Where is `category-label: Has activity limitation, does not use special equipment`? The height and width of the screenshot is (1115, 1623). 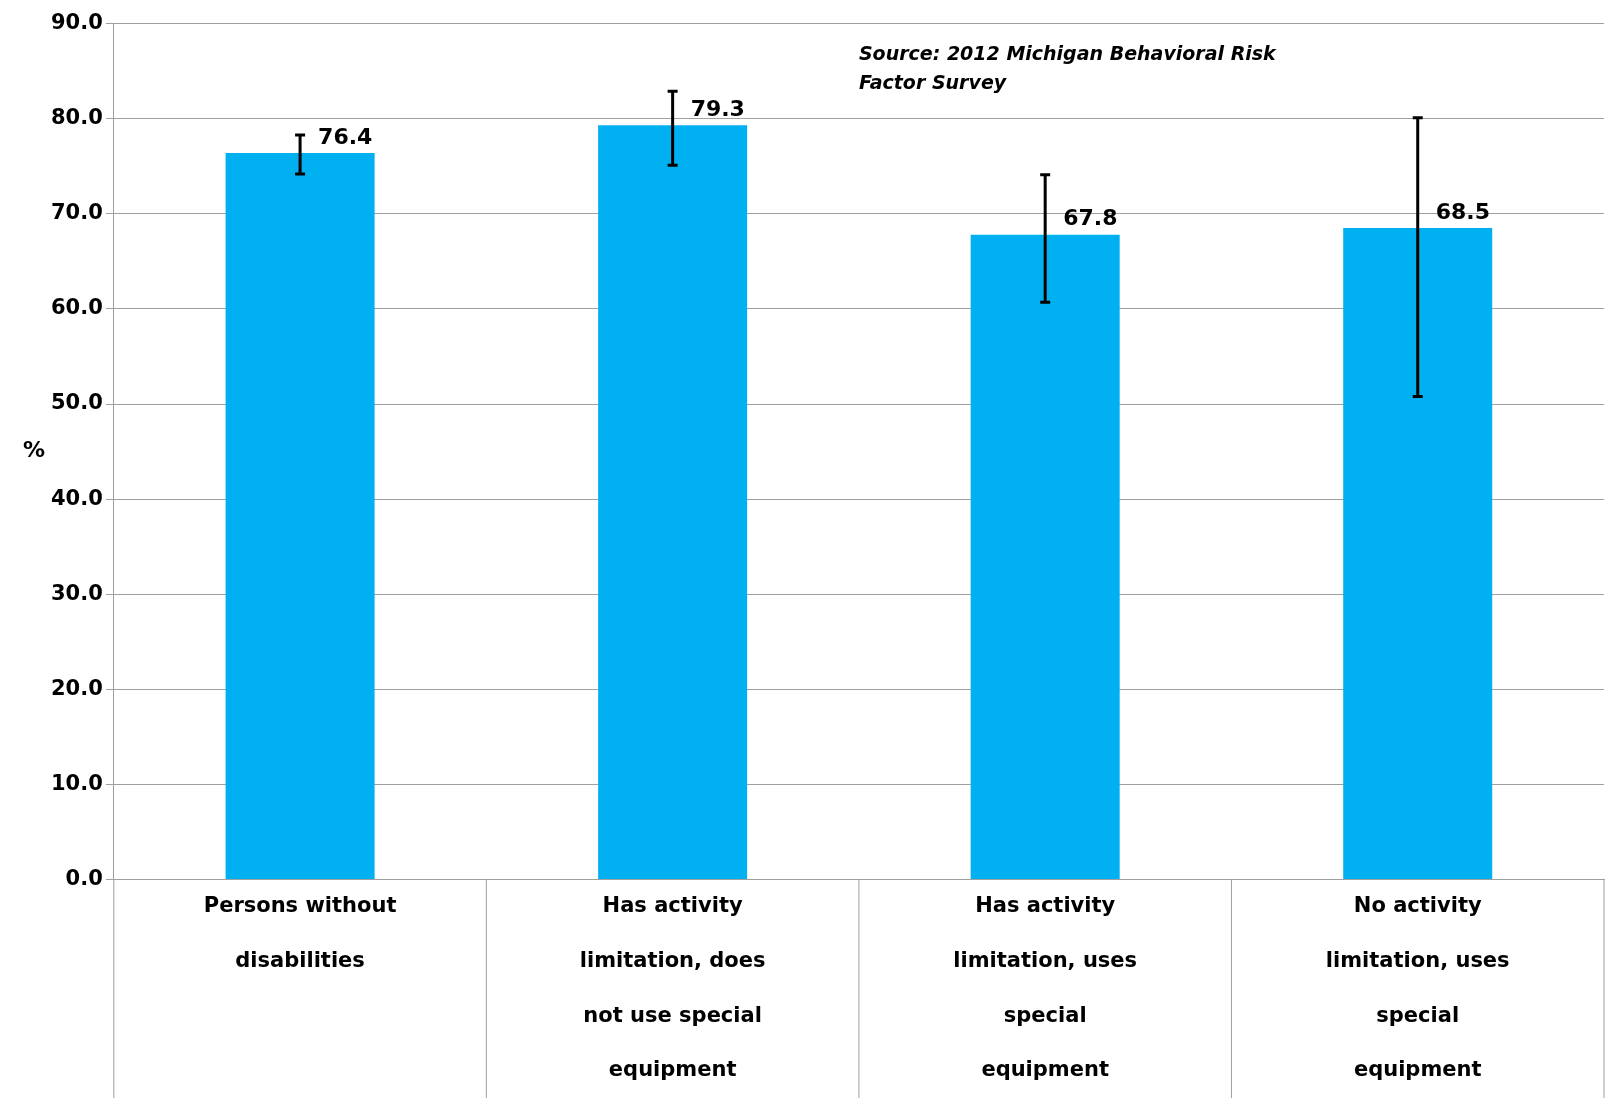
category-label: Has activity limitation, does not use special equipment is located at coordinates (672, 987).